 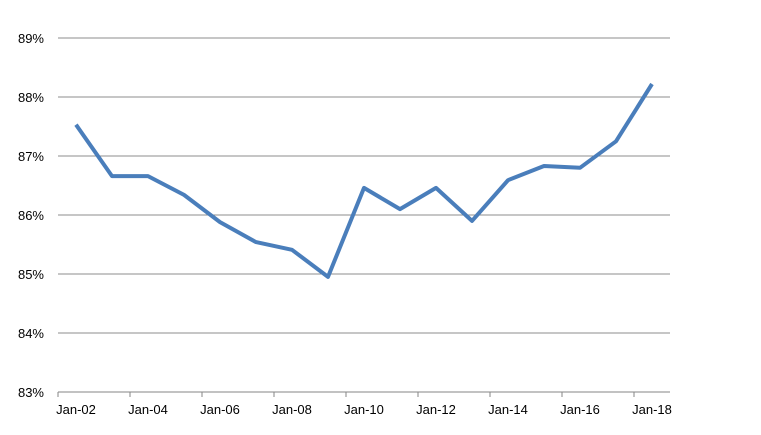 What do you see at coordinates (364, 409) in the screenshot?
I see `x-tick-label: Jan-10` at bounding box center [364, 409].